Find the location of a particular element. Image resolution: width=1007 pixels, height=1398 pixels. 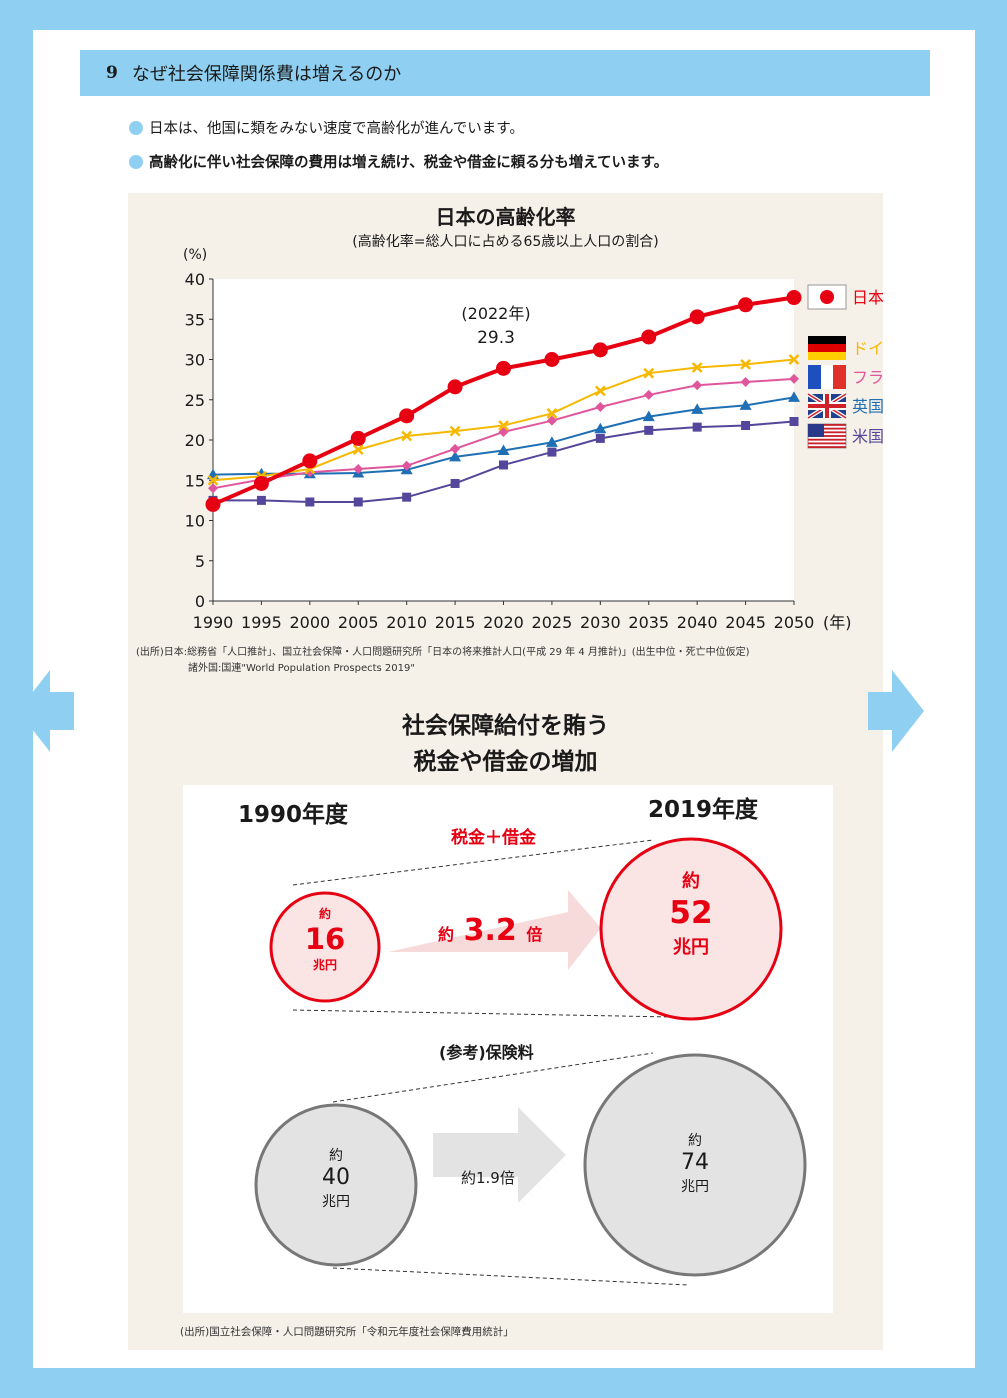

chart-title: 日本の高齢化率 is located at coordinates (505, 217).